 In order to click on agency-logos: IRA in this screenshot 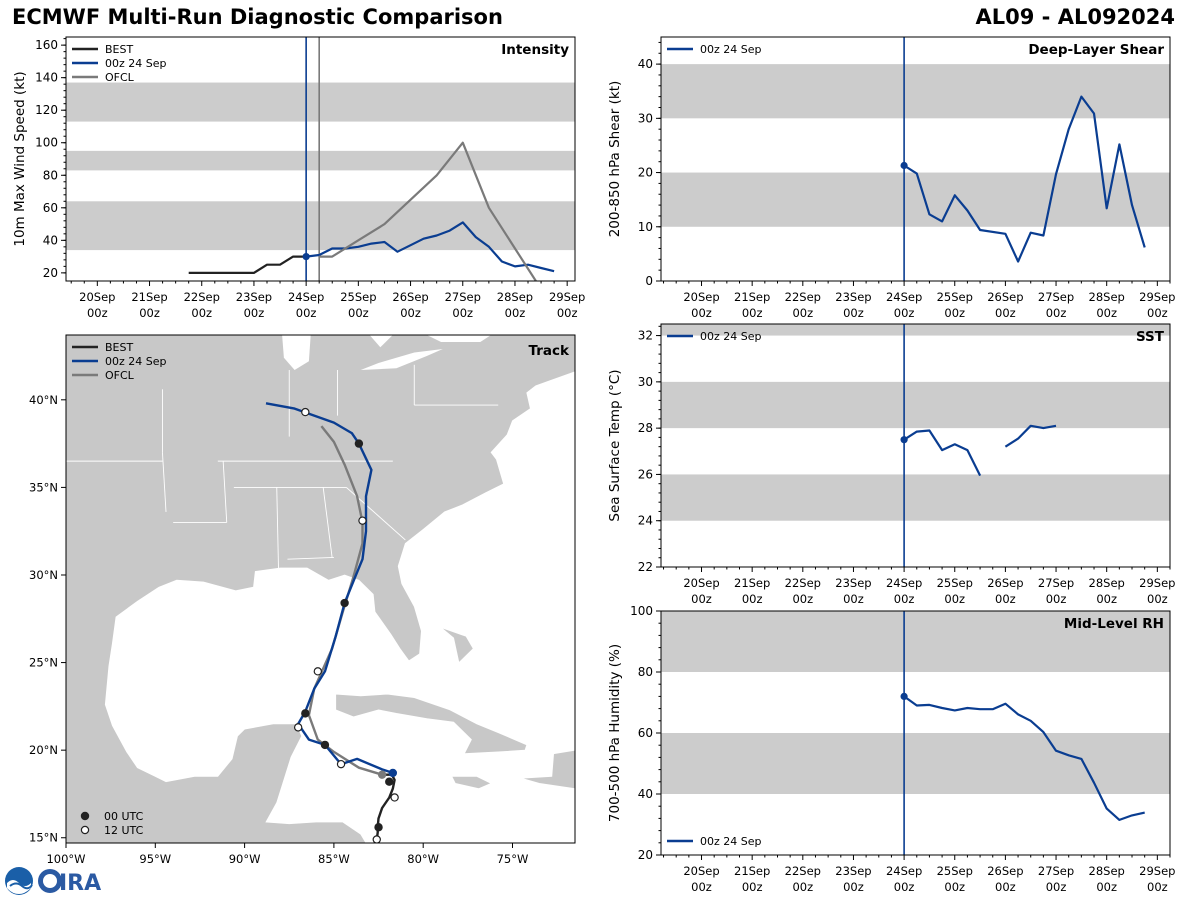, I will do `click(53, 881)`.